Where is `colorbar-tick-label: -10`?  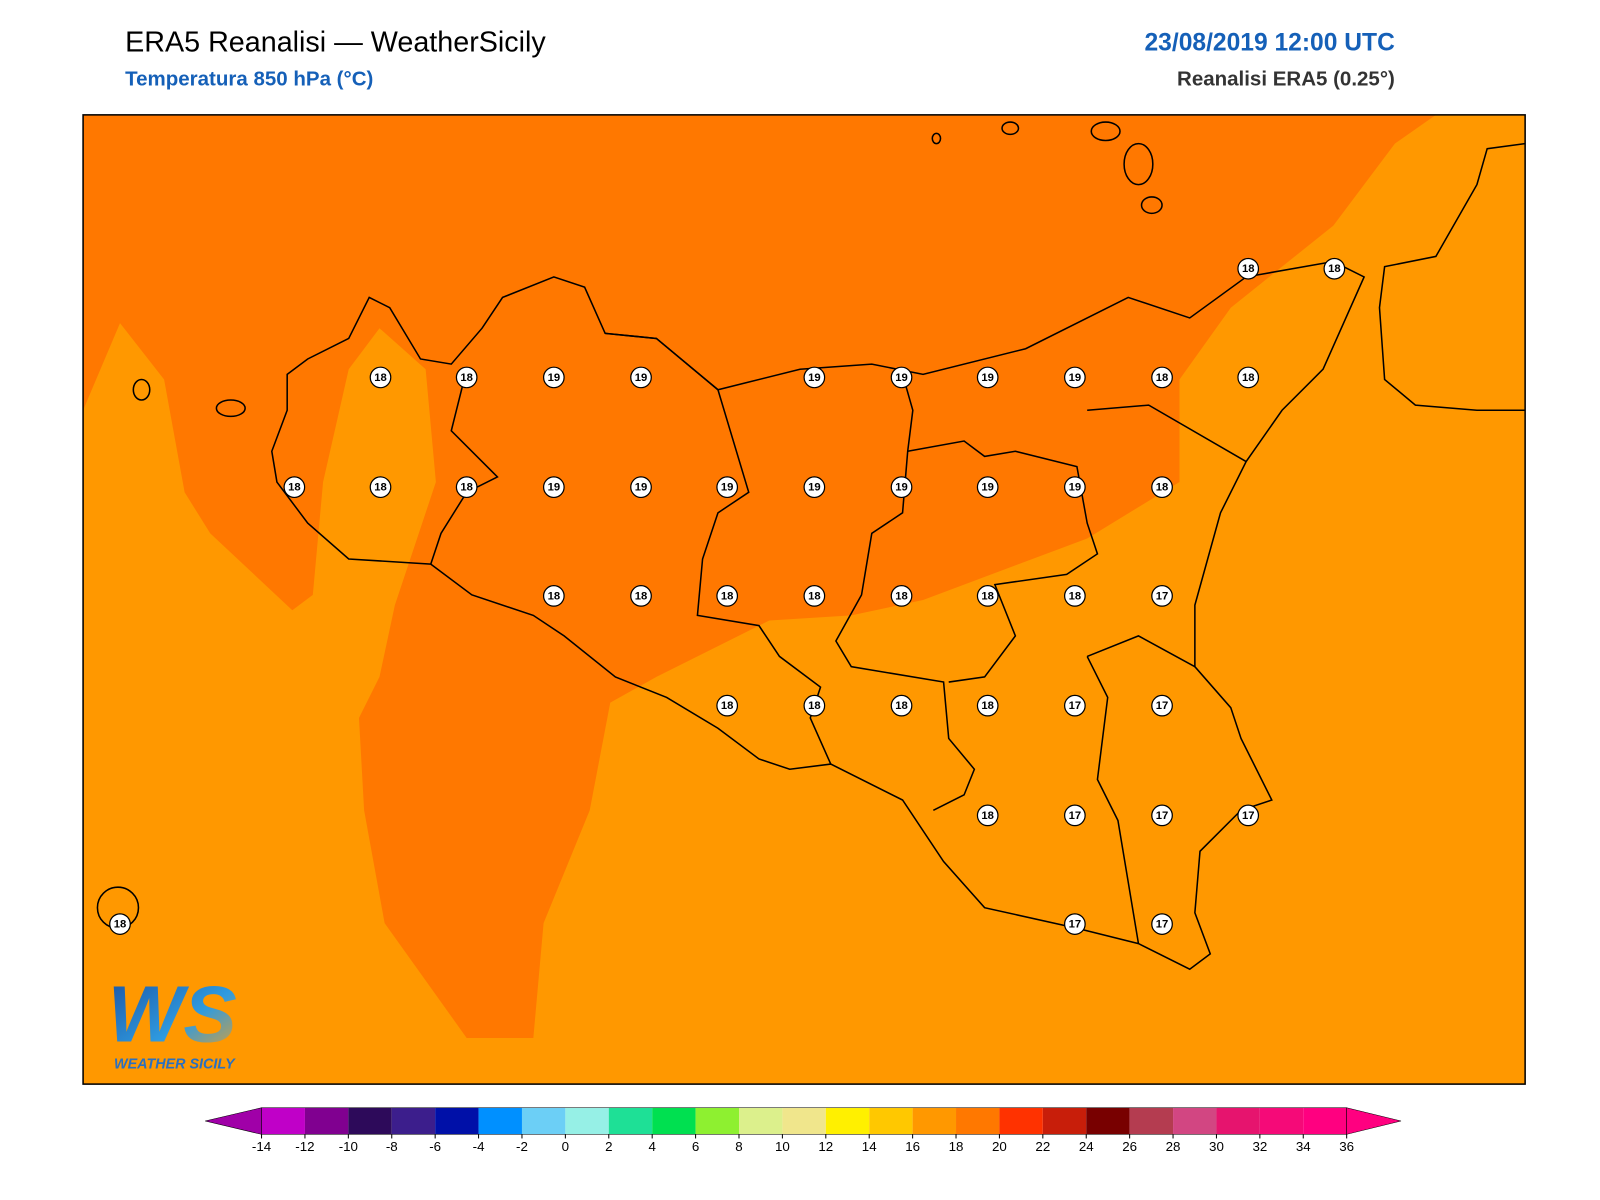
colorbar-tick-label: -10 is located at coordinates (348, 1146).